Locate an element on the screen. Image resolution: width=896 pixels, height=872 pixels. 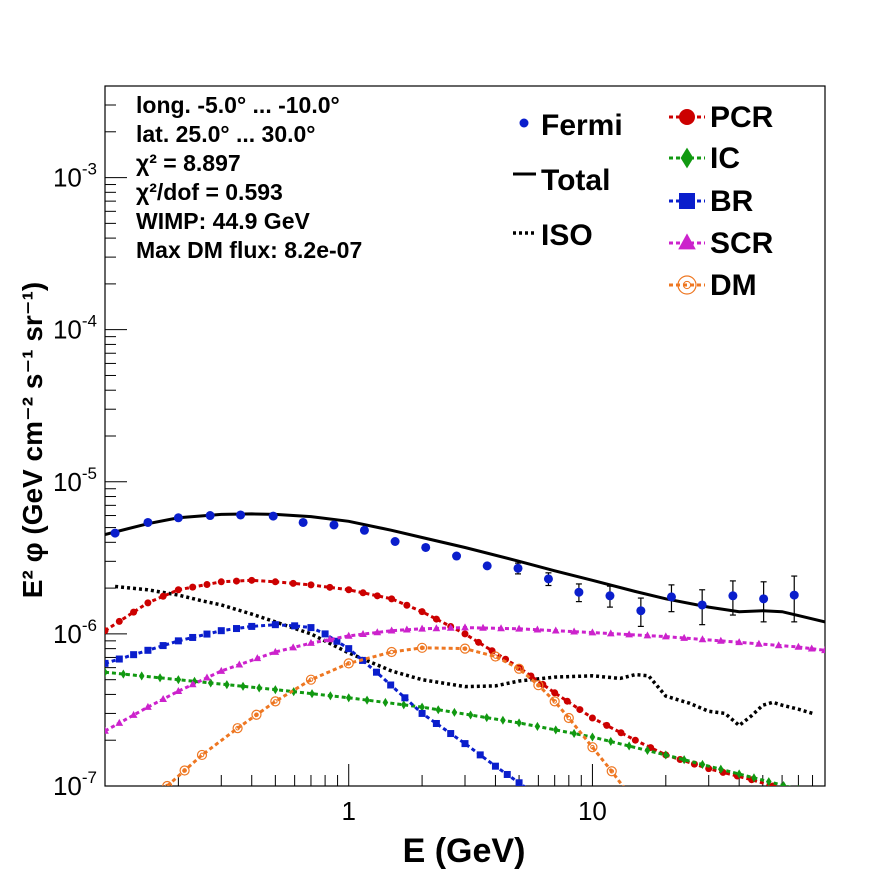
x-tick-label: 10 is located at coordinates (592, 811).